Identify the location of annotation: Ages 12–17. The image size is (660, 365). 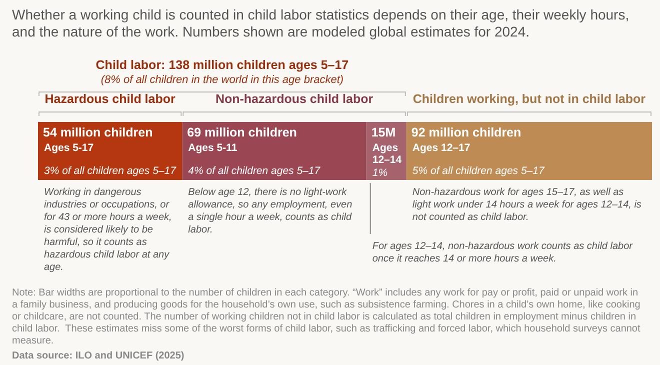
(441, 148).